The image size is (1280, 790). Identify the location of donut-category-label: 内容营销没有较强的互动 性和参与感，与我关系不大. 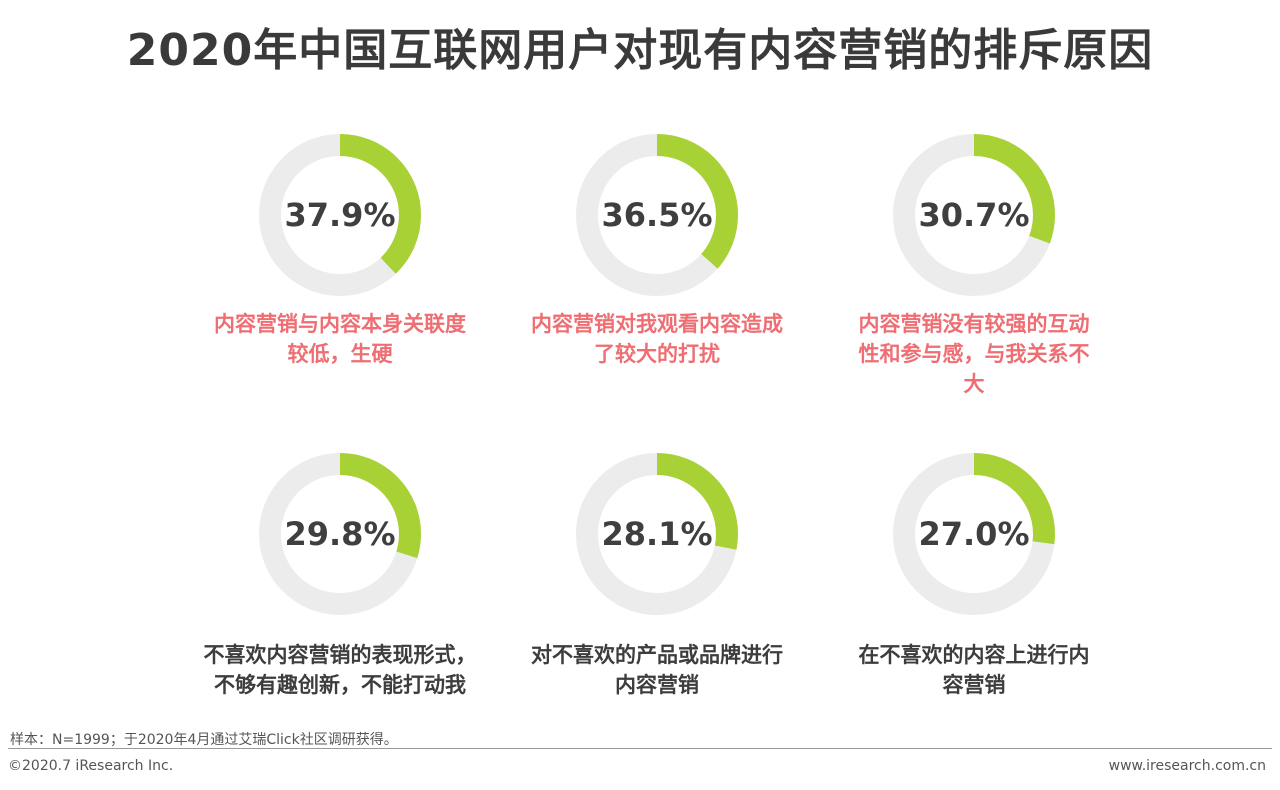
(974, 354).